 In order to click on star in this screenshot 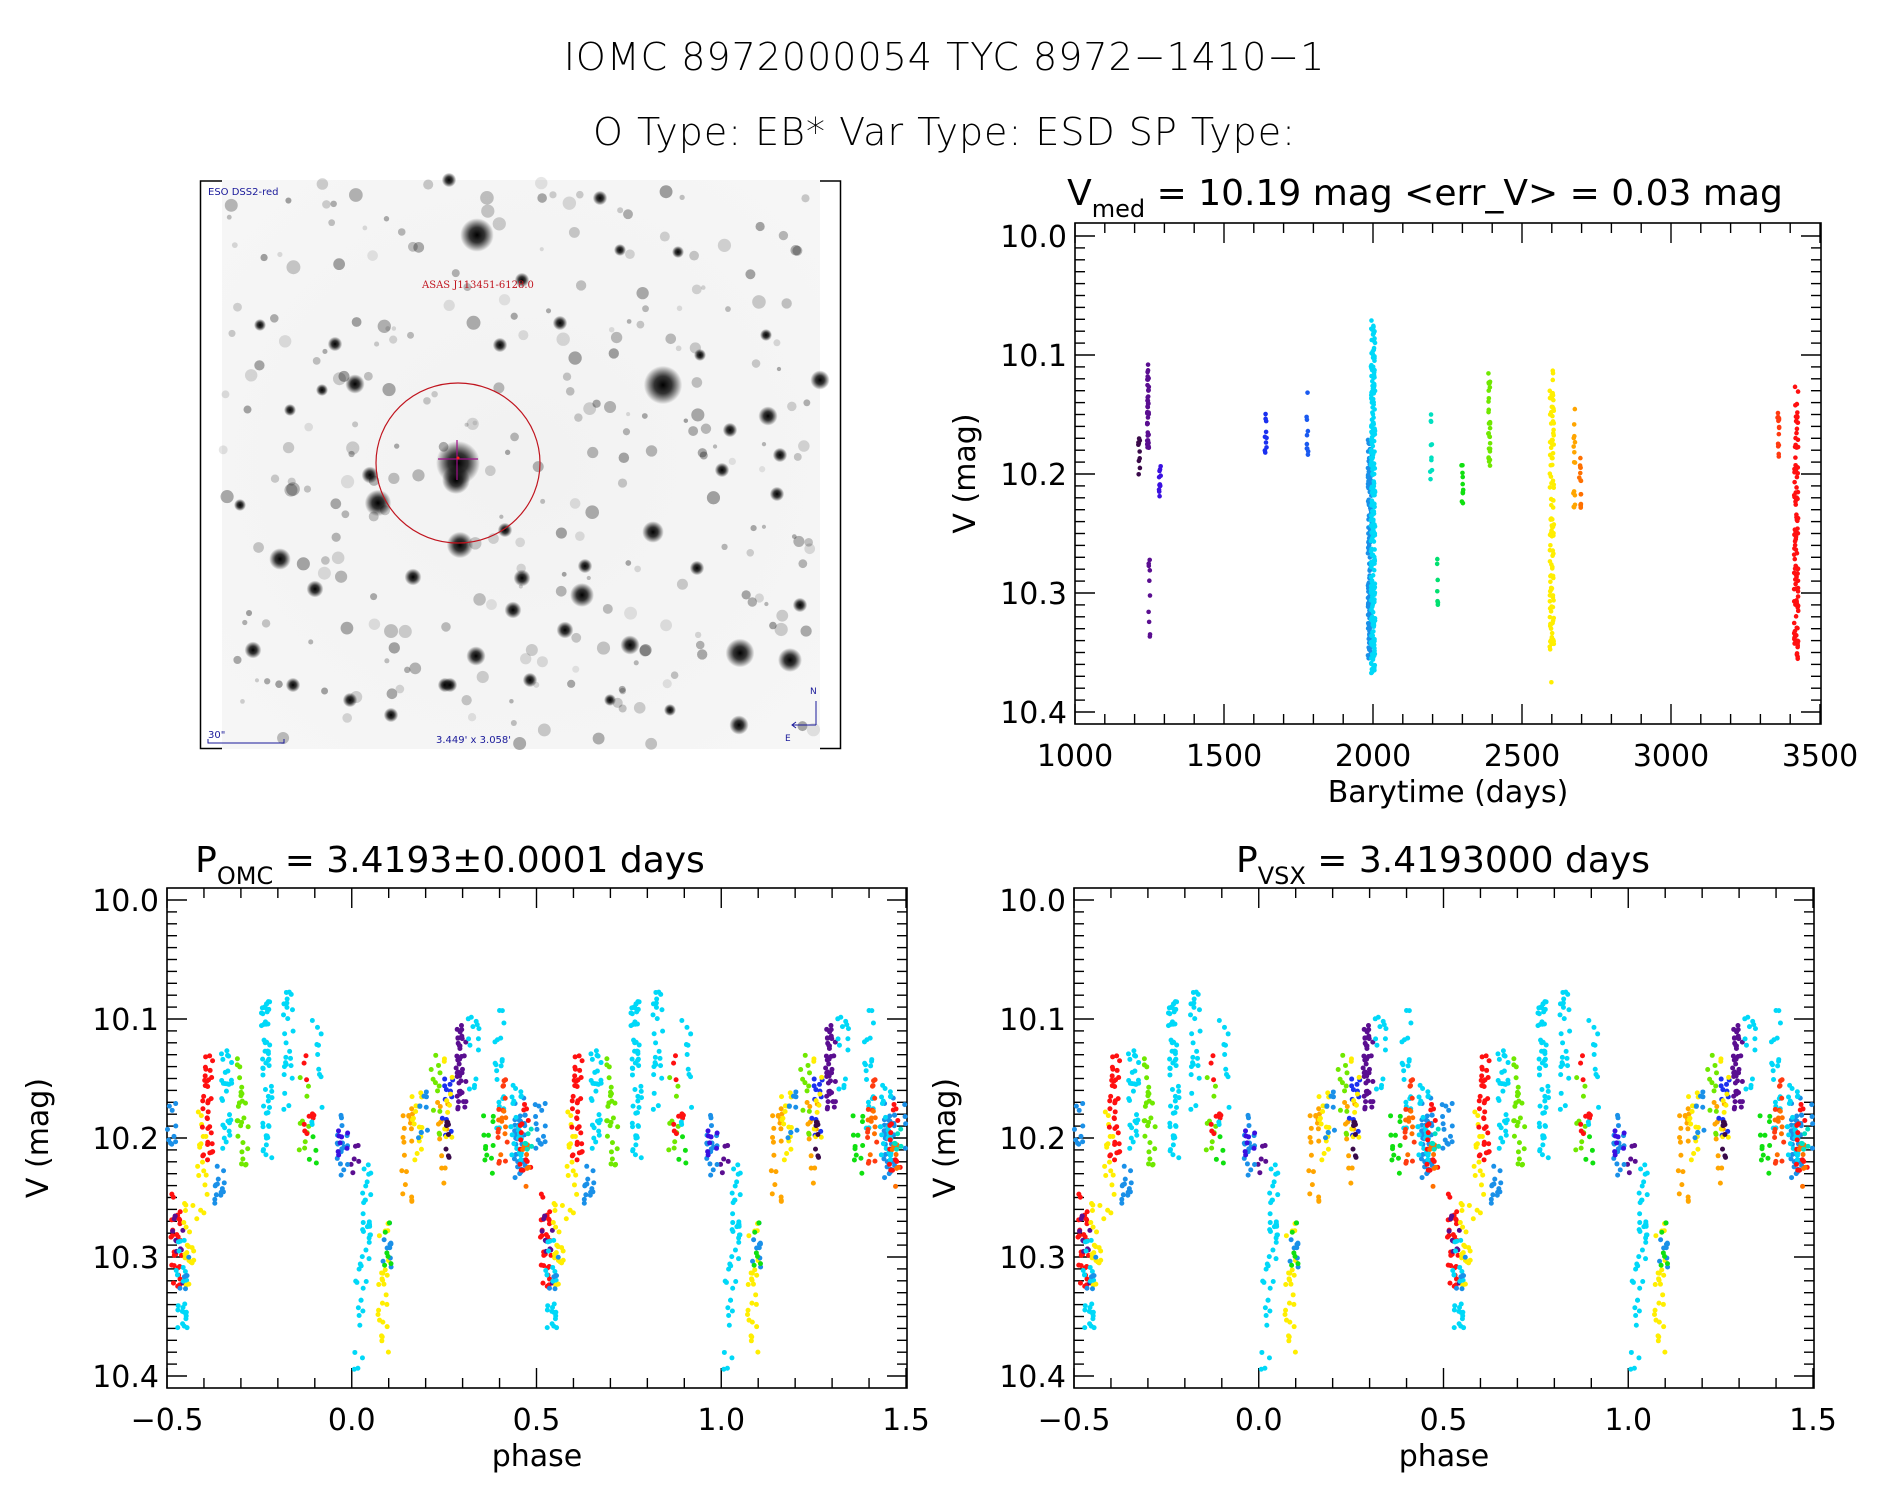, I will do `click(739, 725)`.